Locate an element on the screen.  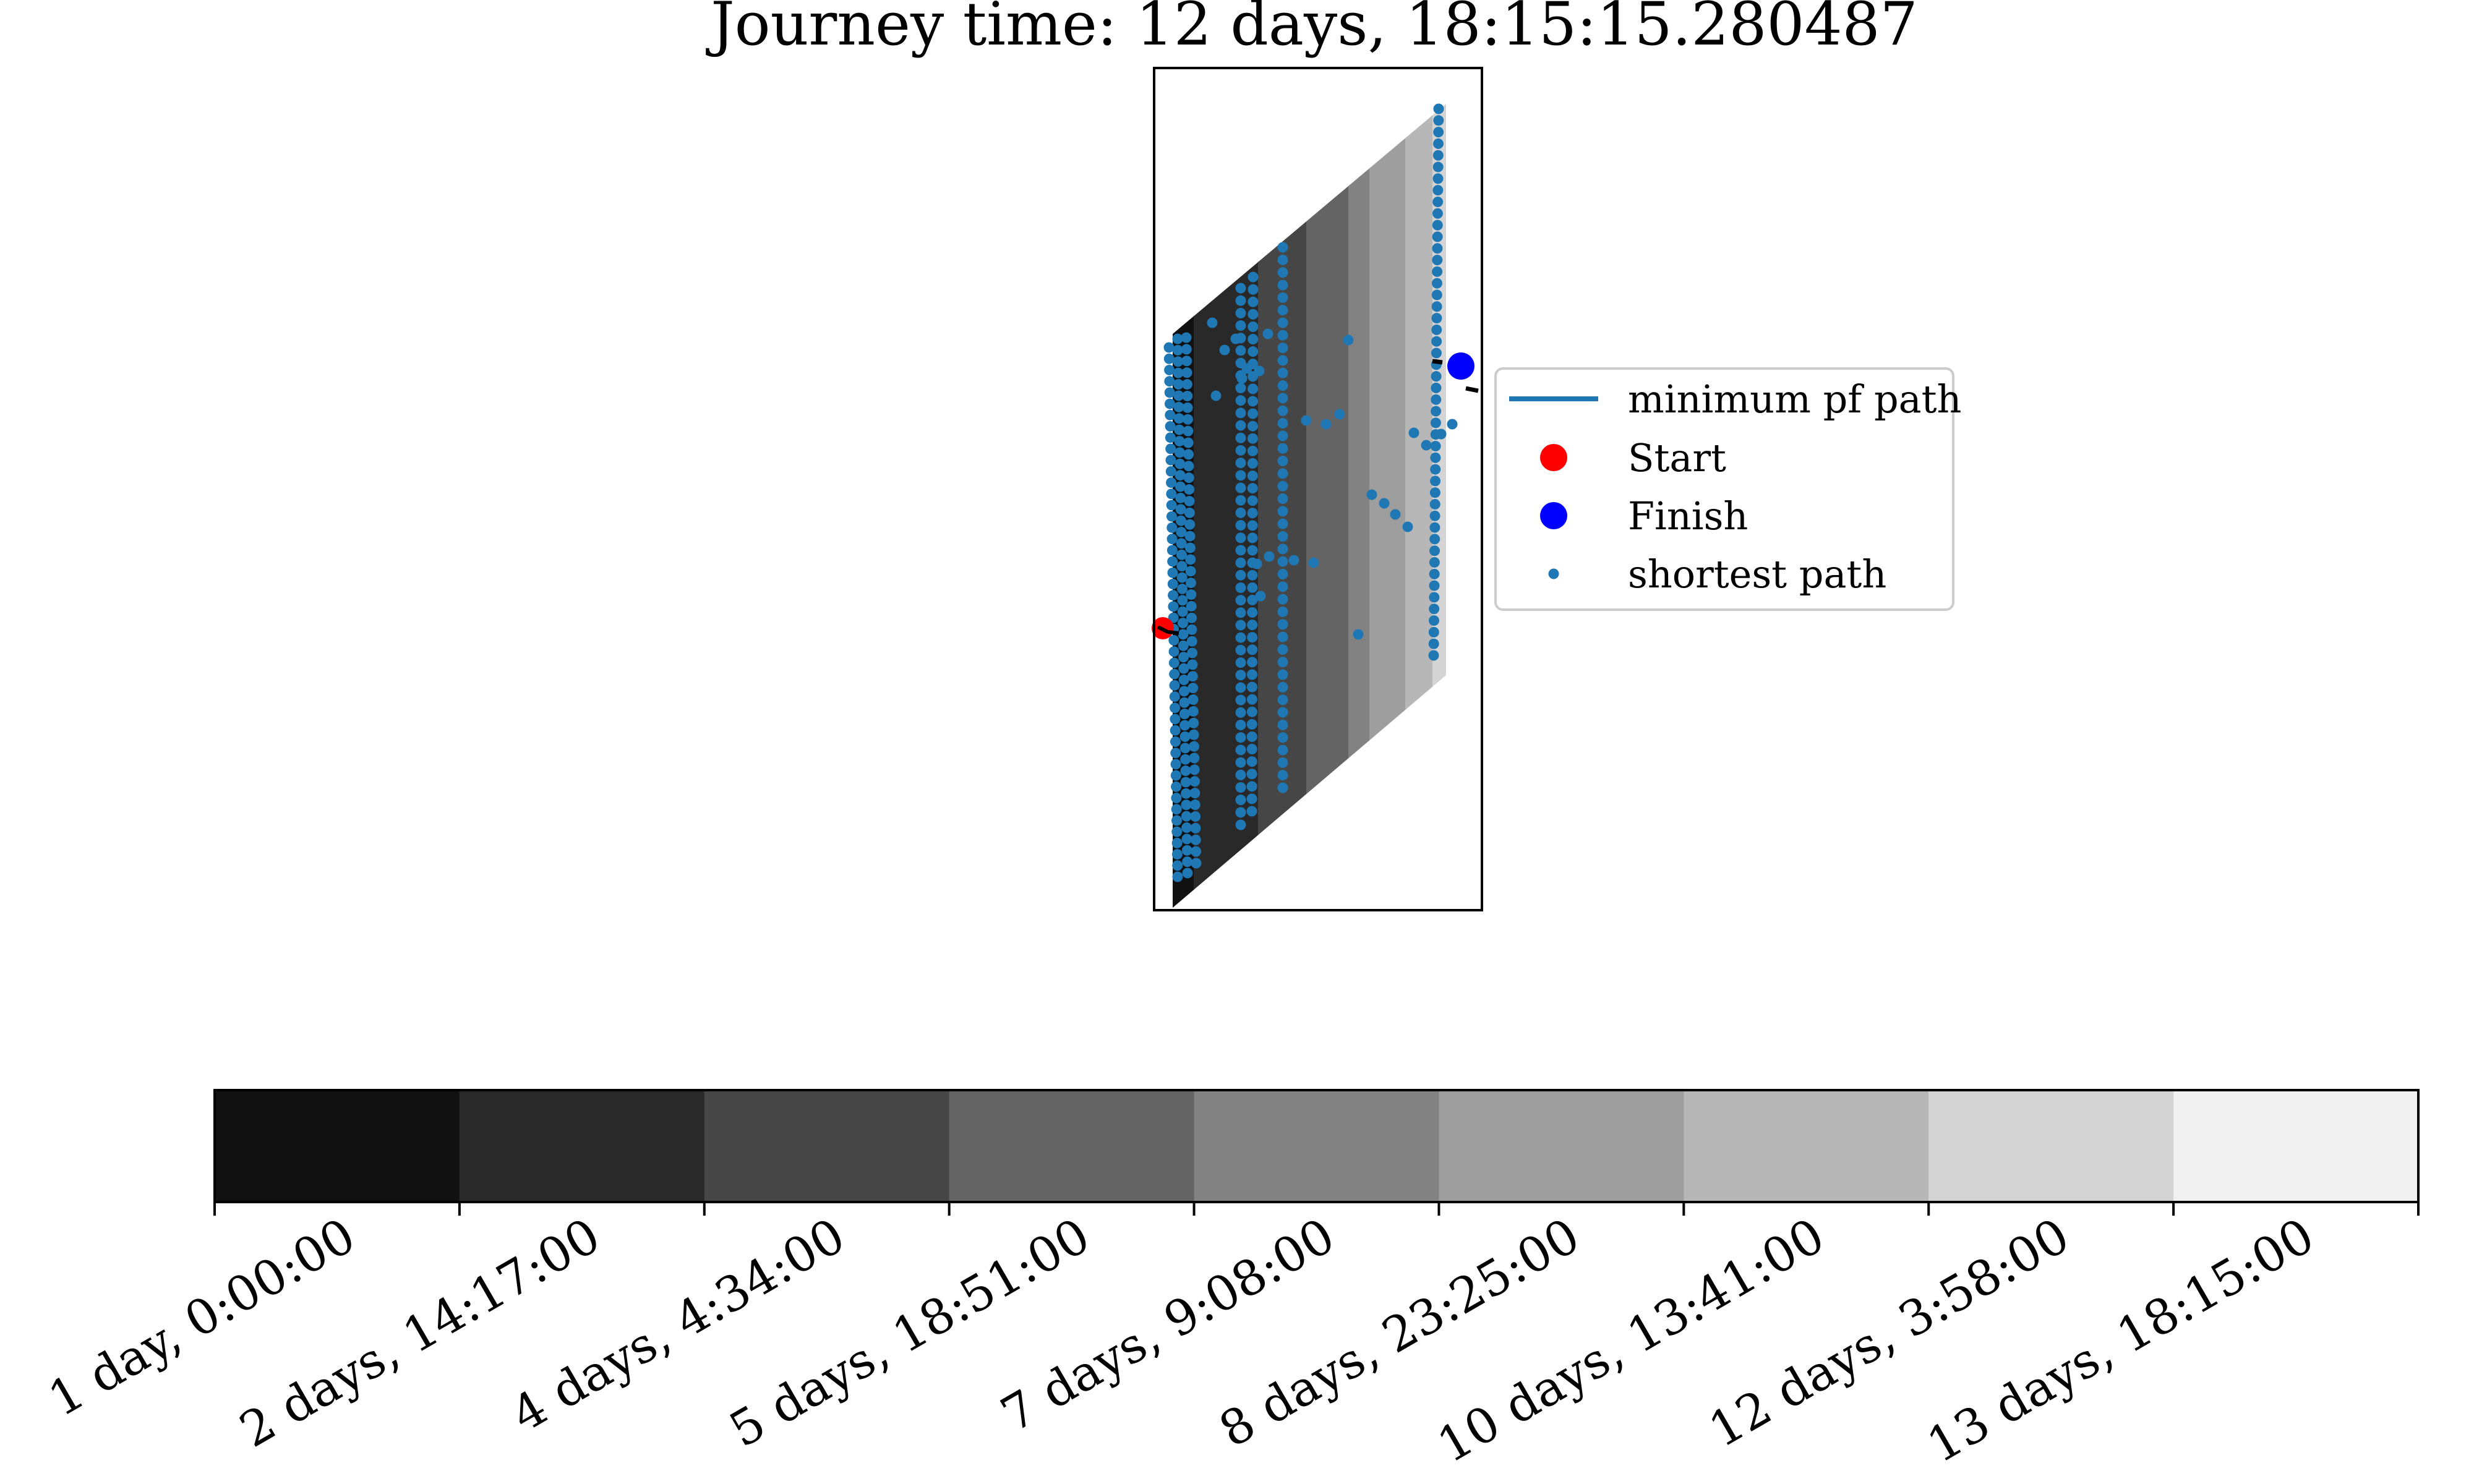
legend-label-4: shortest path is located at coordinates (1757, 574).